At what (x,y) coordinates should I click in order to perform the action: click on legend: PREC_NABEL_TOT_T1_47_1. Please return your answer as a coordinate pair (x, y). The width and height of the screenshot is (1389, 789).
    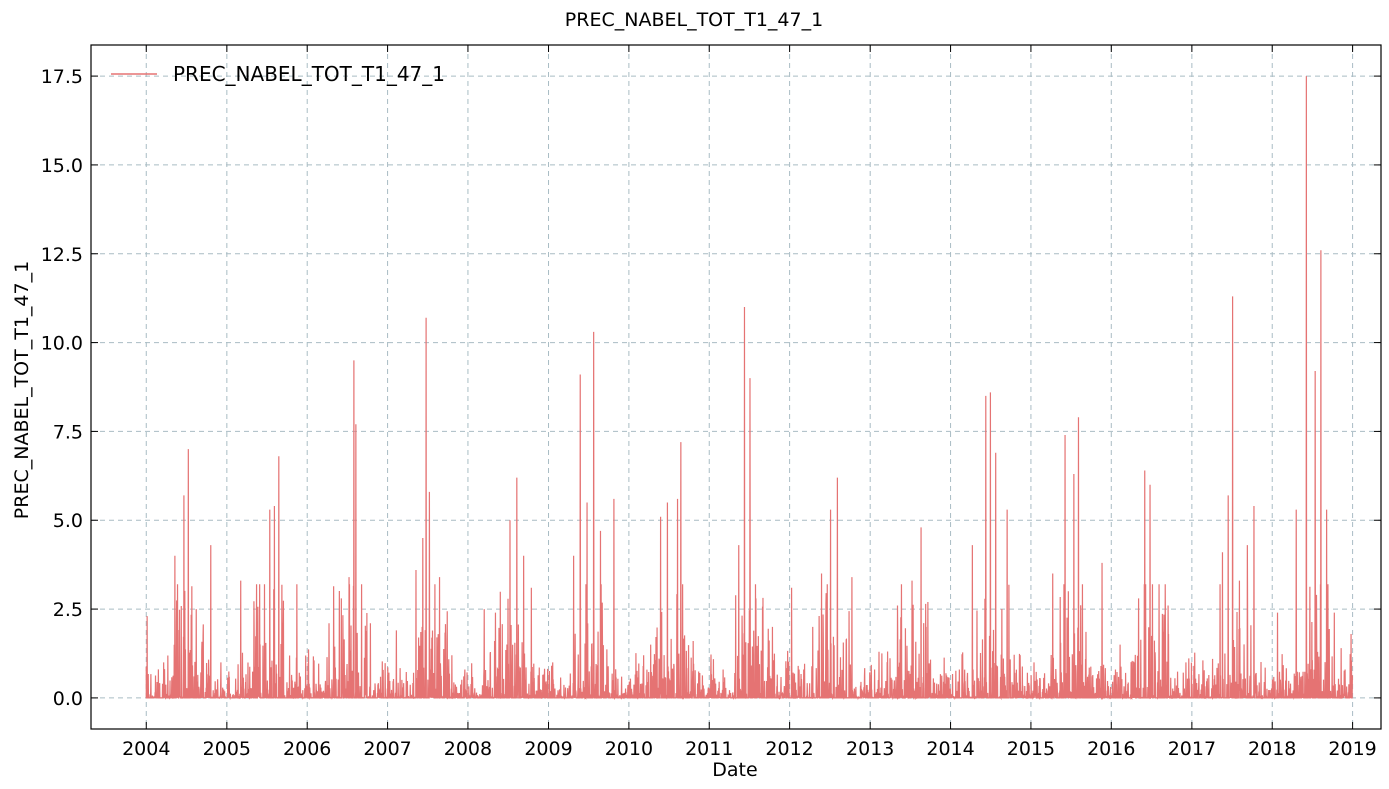
    Looking at the image, I should click on (278, 74).